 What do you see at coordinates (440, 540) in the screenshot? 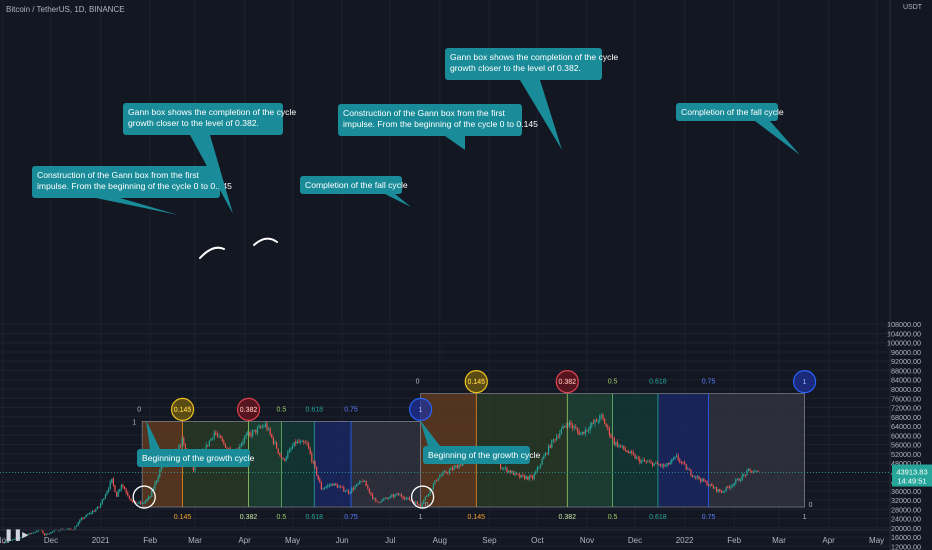
I see `time-tick-label: Aug` at bounding box center [440, 540].